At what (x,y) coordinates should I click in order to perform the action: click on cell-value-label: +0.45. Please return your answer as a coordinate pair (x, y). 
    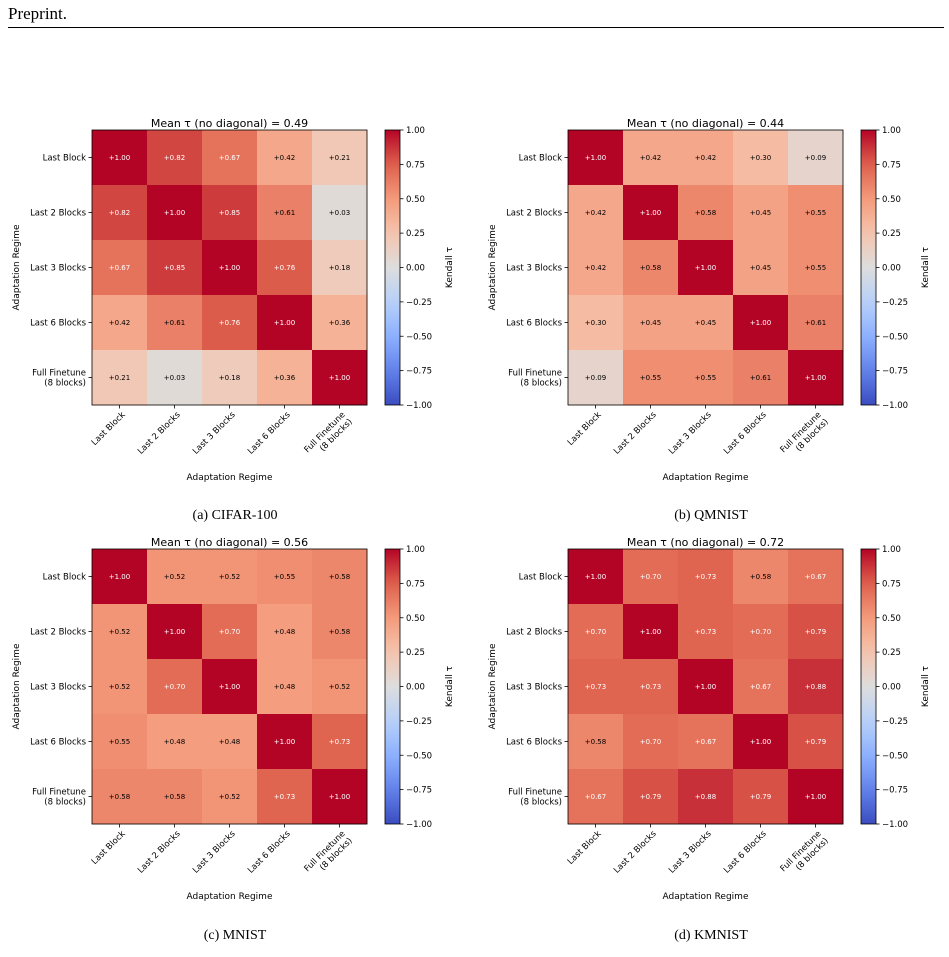
    Looking at the image, I should click on (760, 213).